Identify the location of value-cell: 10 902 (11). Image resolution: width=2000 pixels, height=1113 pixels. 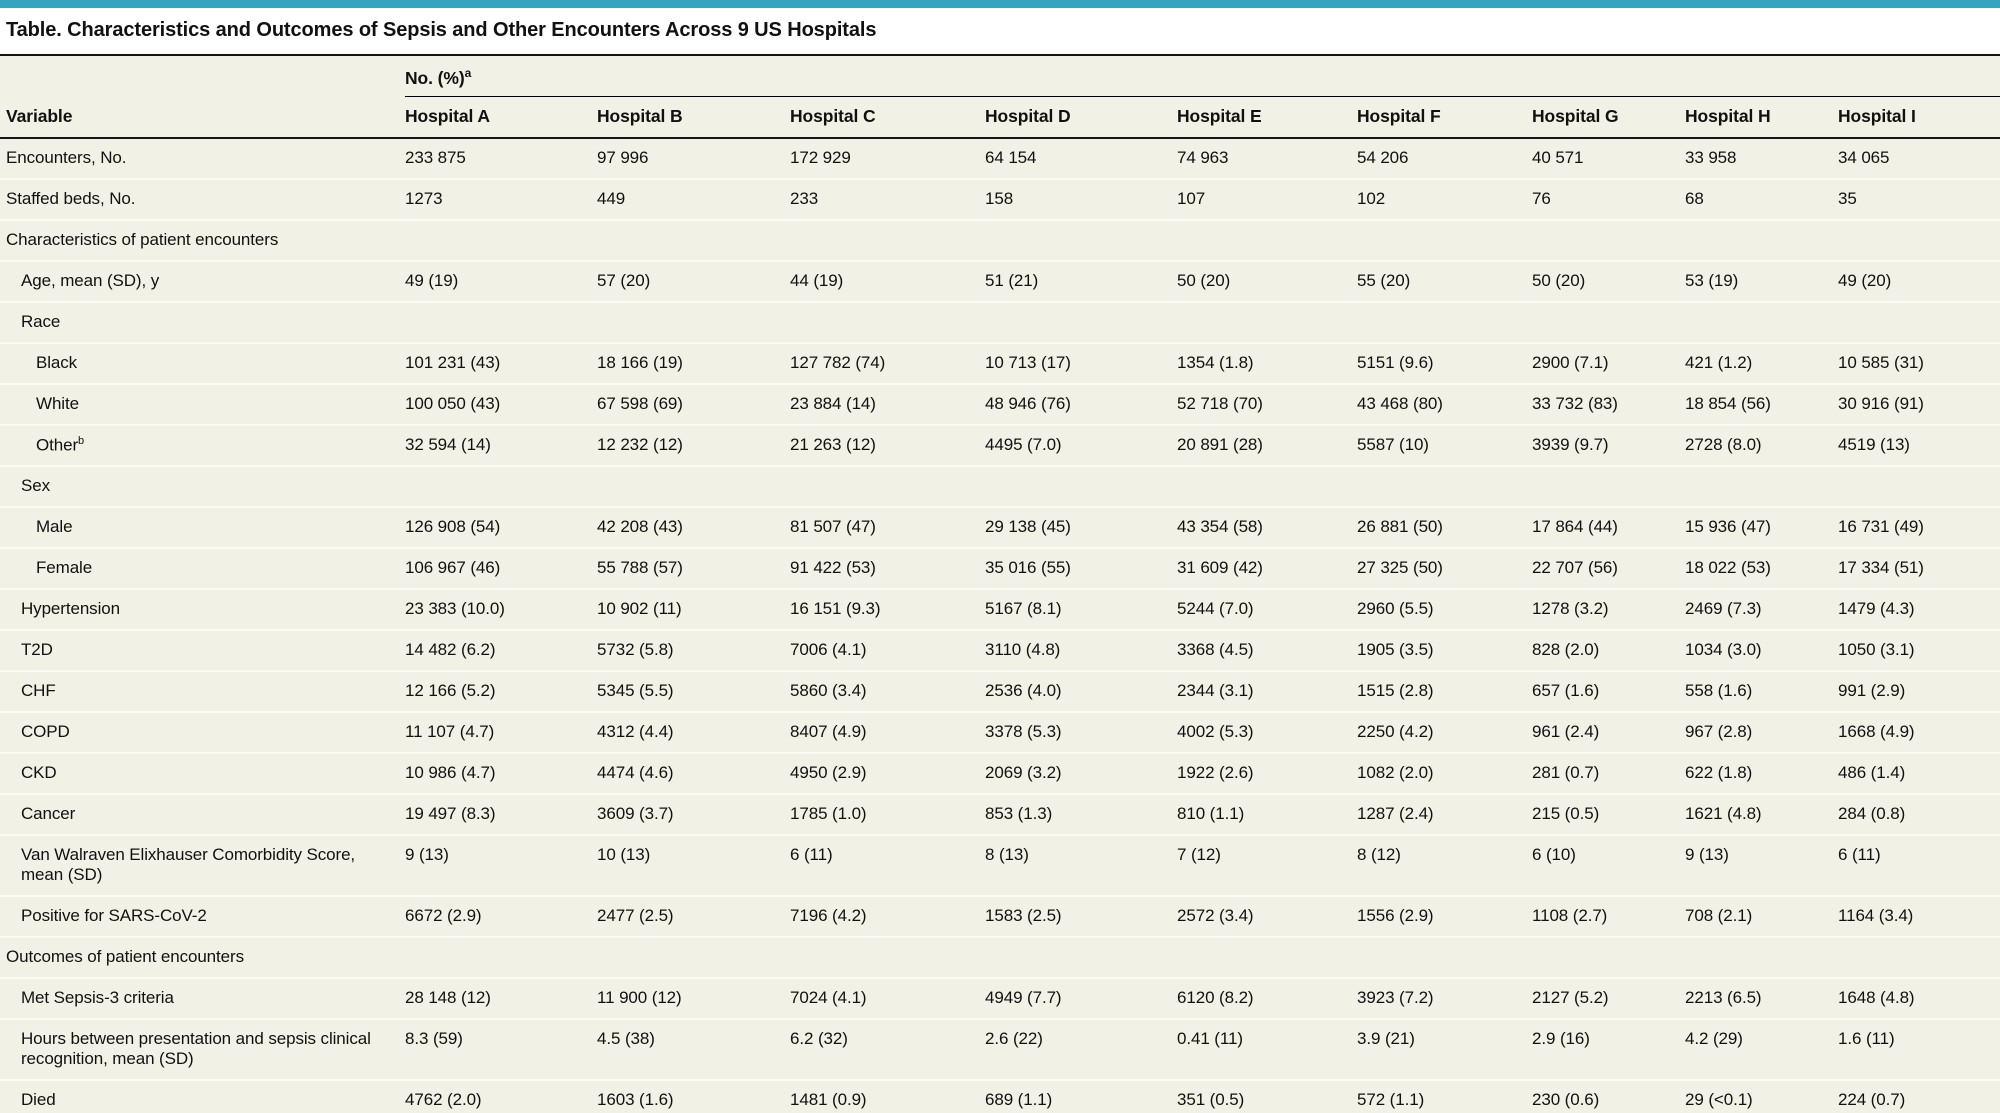
(693, 610).